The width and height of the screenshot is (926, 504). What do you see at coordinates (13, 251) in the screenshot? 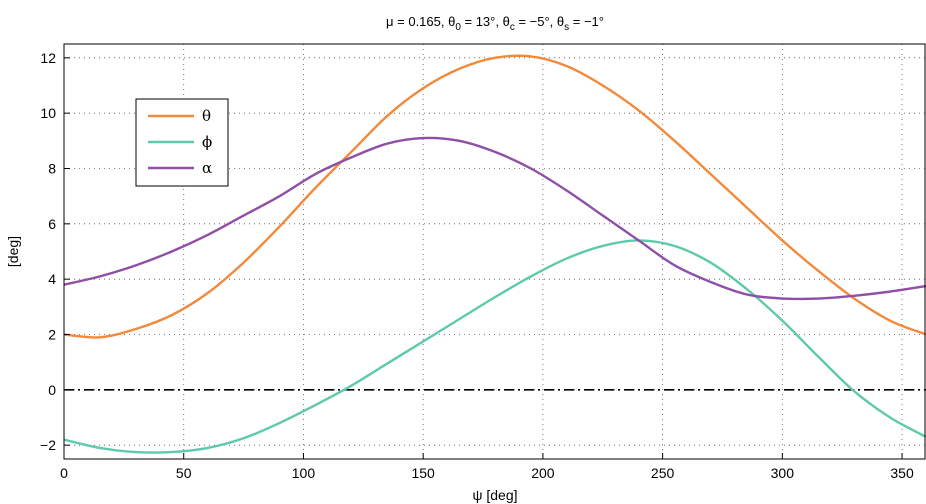
I see `y-axis-label: [deg]` at bounding box center [13, 251].